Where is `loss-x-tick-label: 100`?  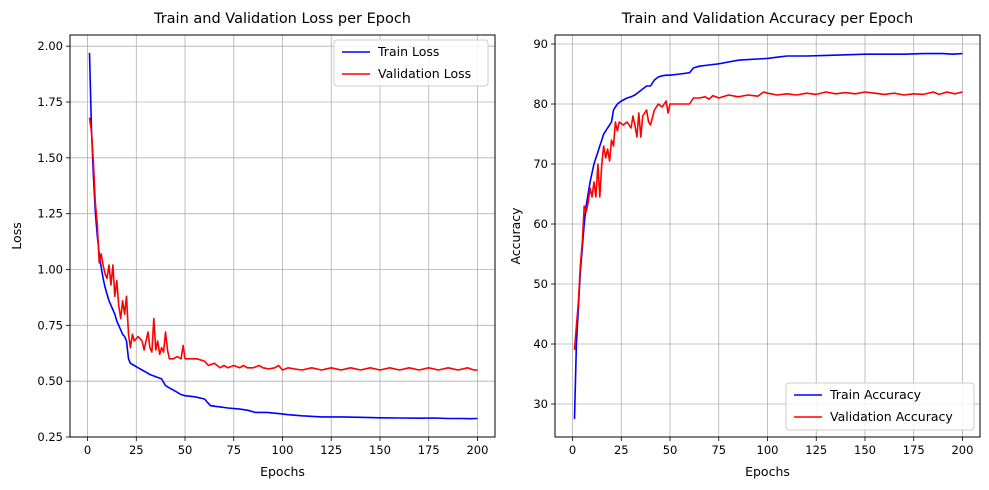
loss-x-tick-label: 100 is located at coordinates (283, 450).